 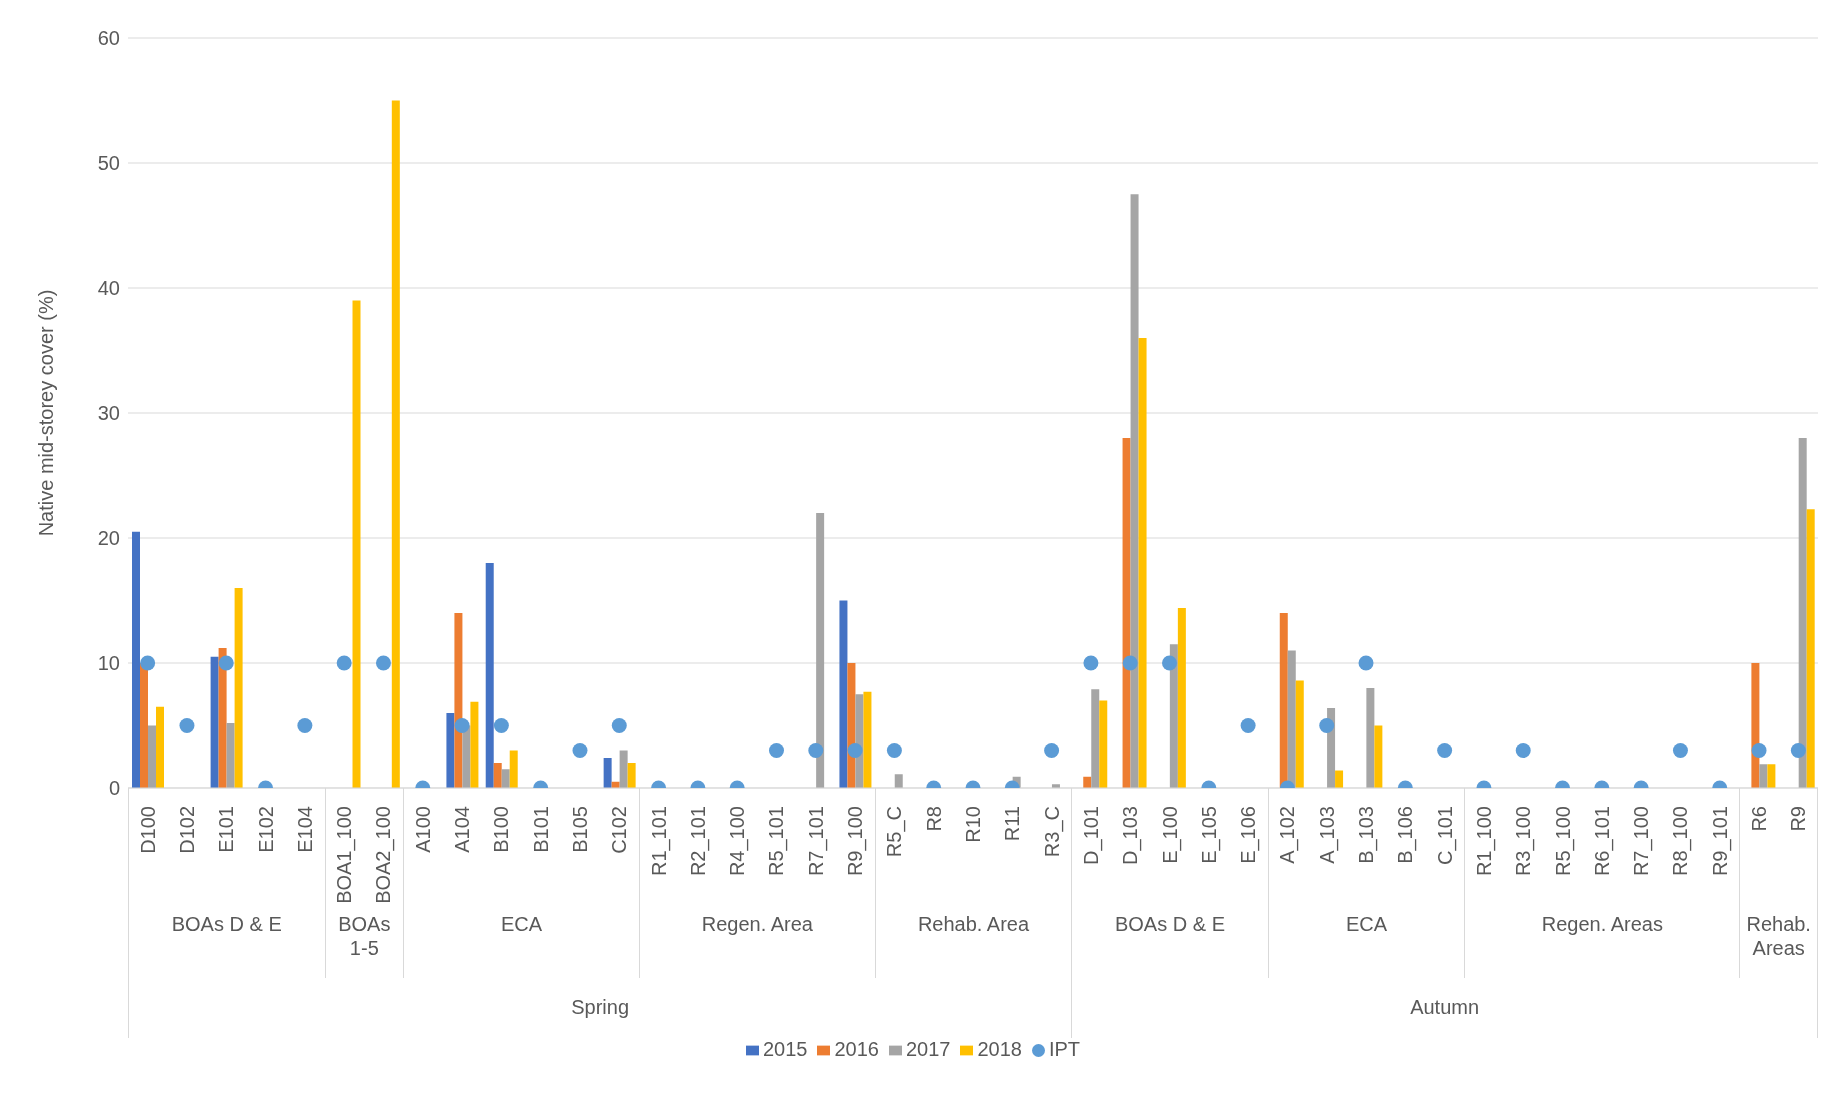 I want to click on x-tick-label: D_103, so click(x=1131, y=835).